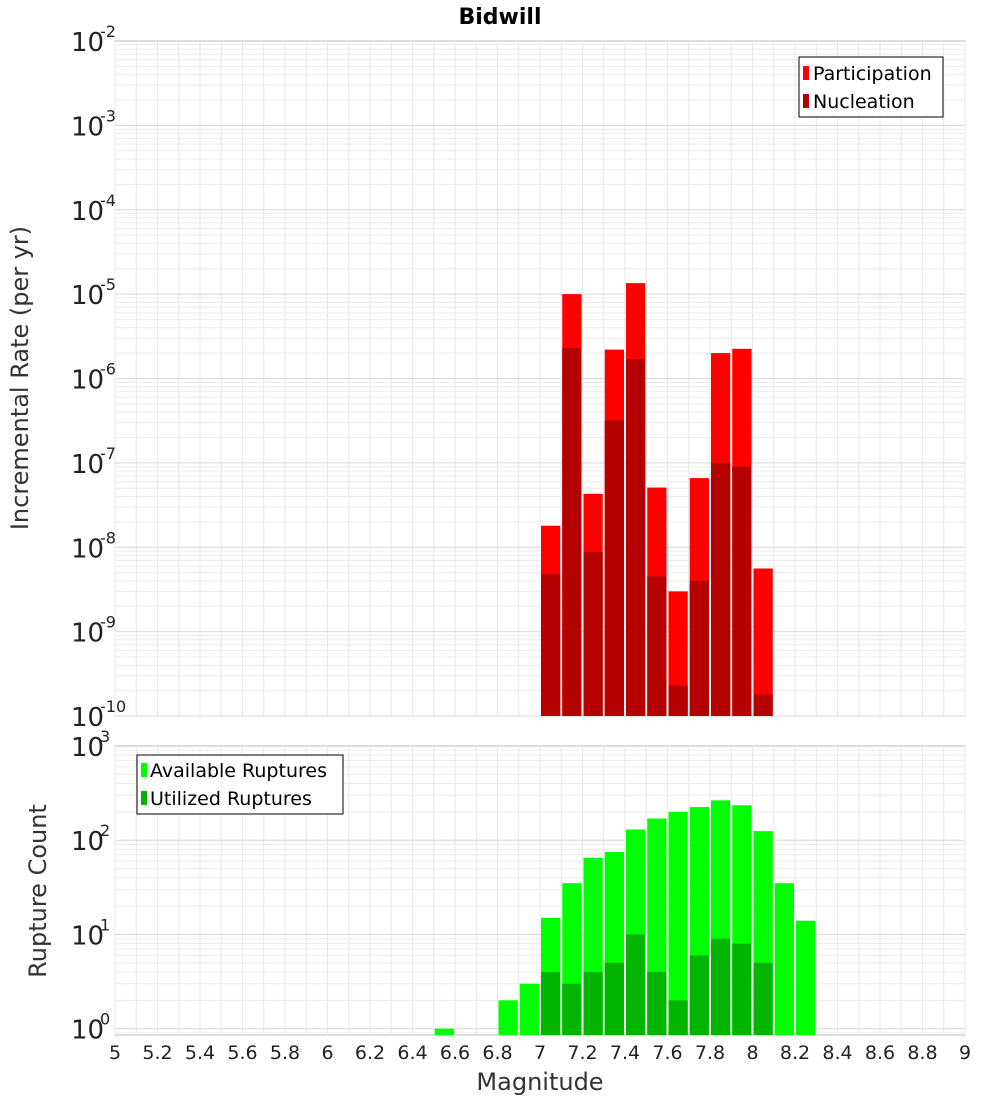 This screenshot has width=1000, height=1100. What do you see at coordinates (667, 1053) in the screenshot?
I see `x-tick-label: 7.6` at bounding box center [667, 1053].